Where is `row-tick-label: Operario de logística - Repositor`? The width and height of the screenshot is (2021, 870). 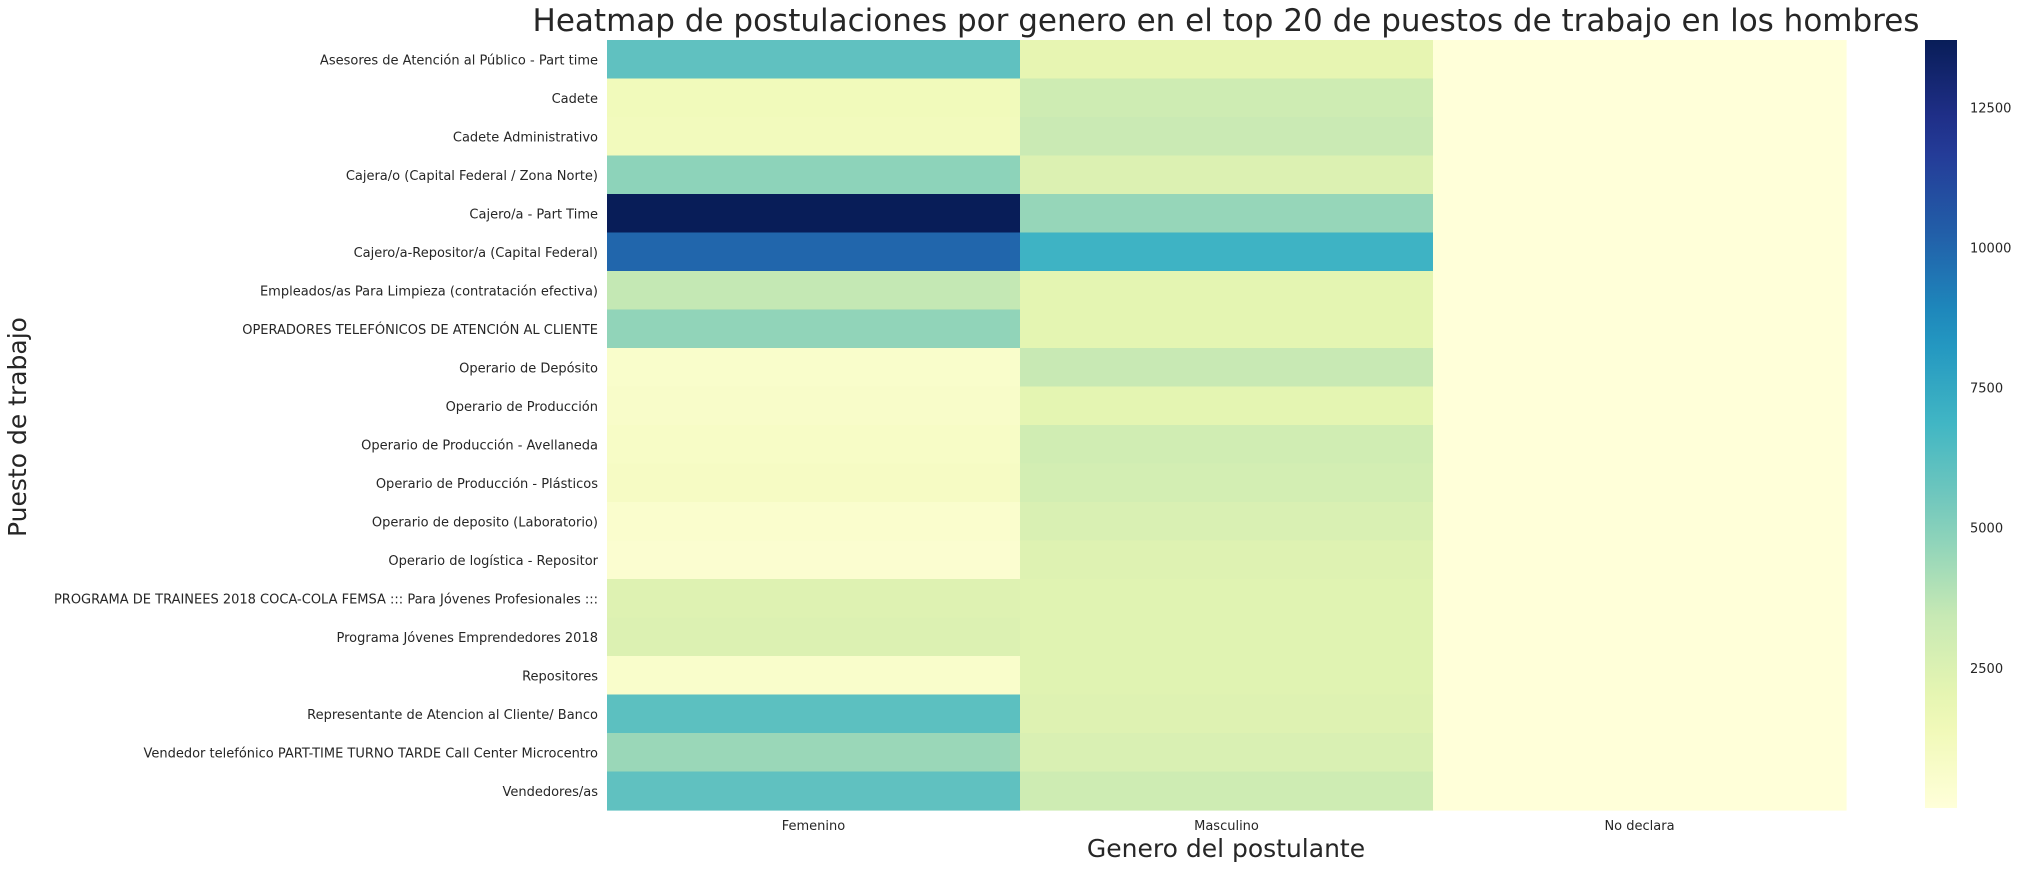
row-tick-label: Operario de logística - Repositor is located at coordinates (493, 561).